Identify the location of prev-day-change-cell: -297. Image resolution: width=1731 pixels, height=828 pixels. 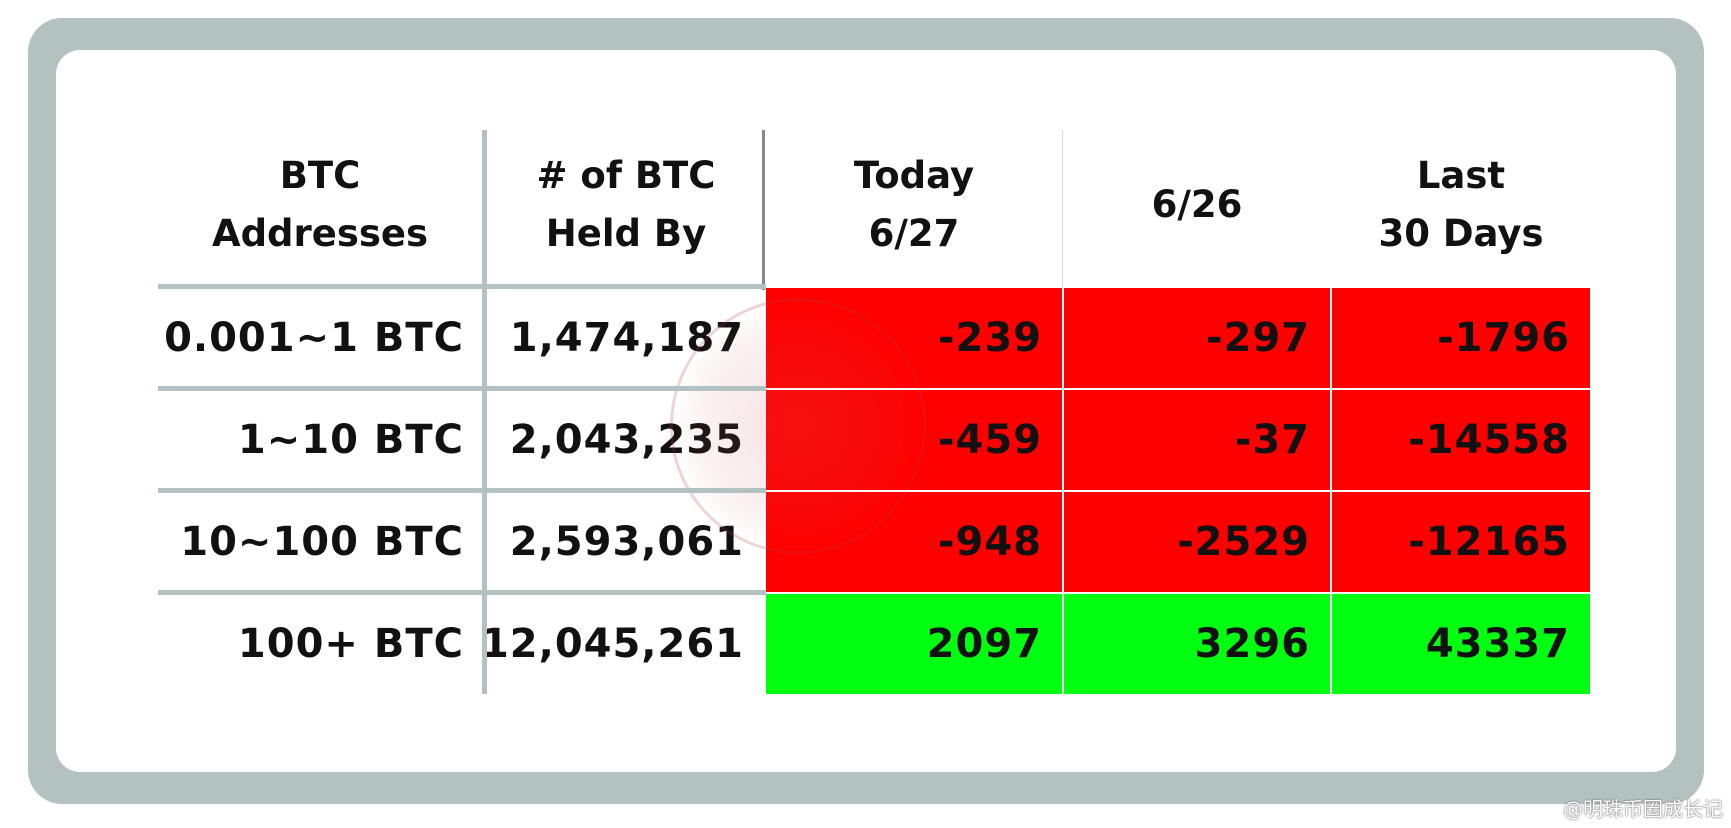
(1197, 338).